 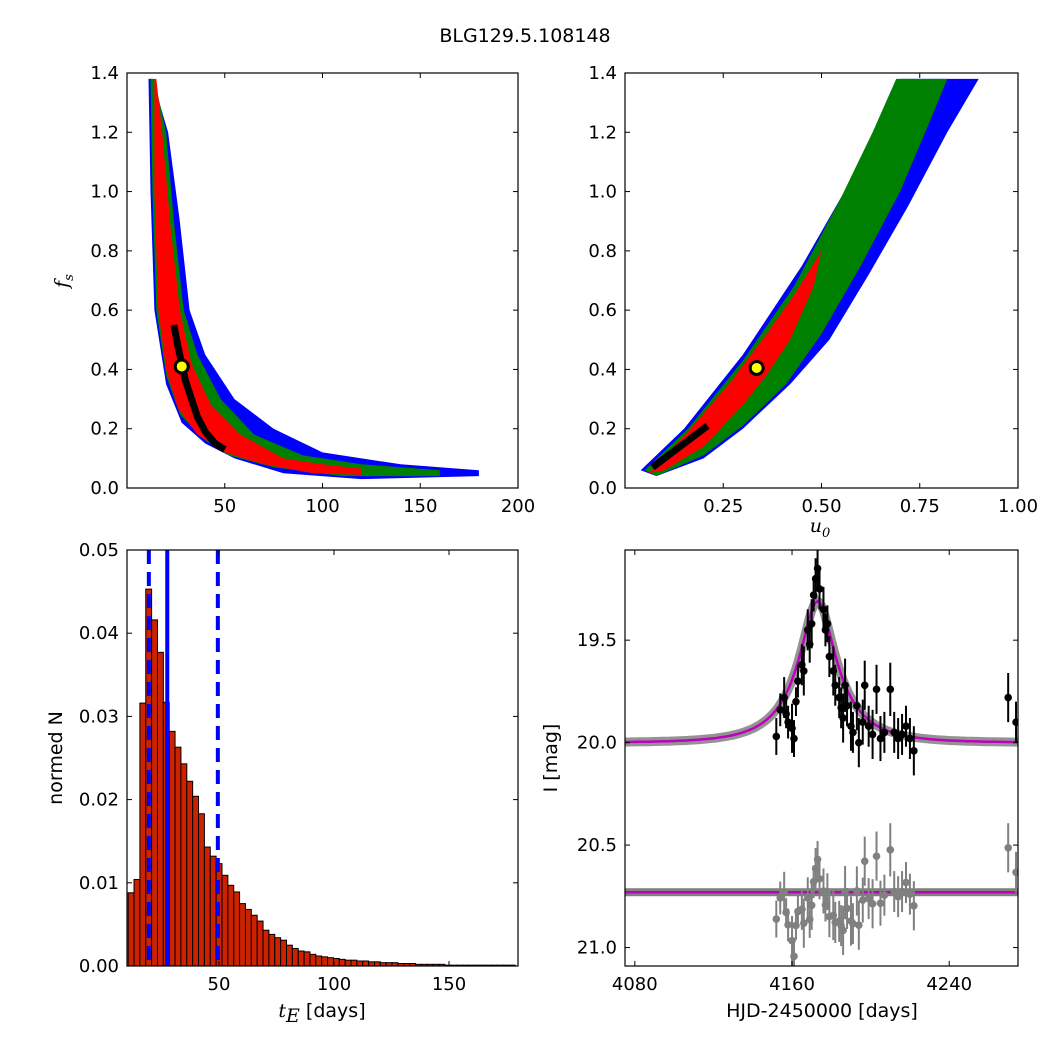 What do you see at coordinates (56, 758) in the screenshot?
I see `tE-hist-ylabel: normed N` at bounding box center [56, 758].